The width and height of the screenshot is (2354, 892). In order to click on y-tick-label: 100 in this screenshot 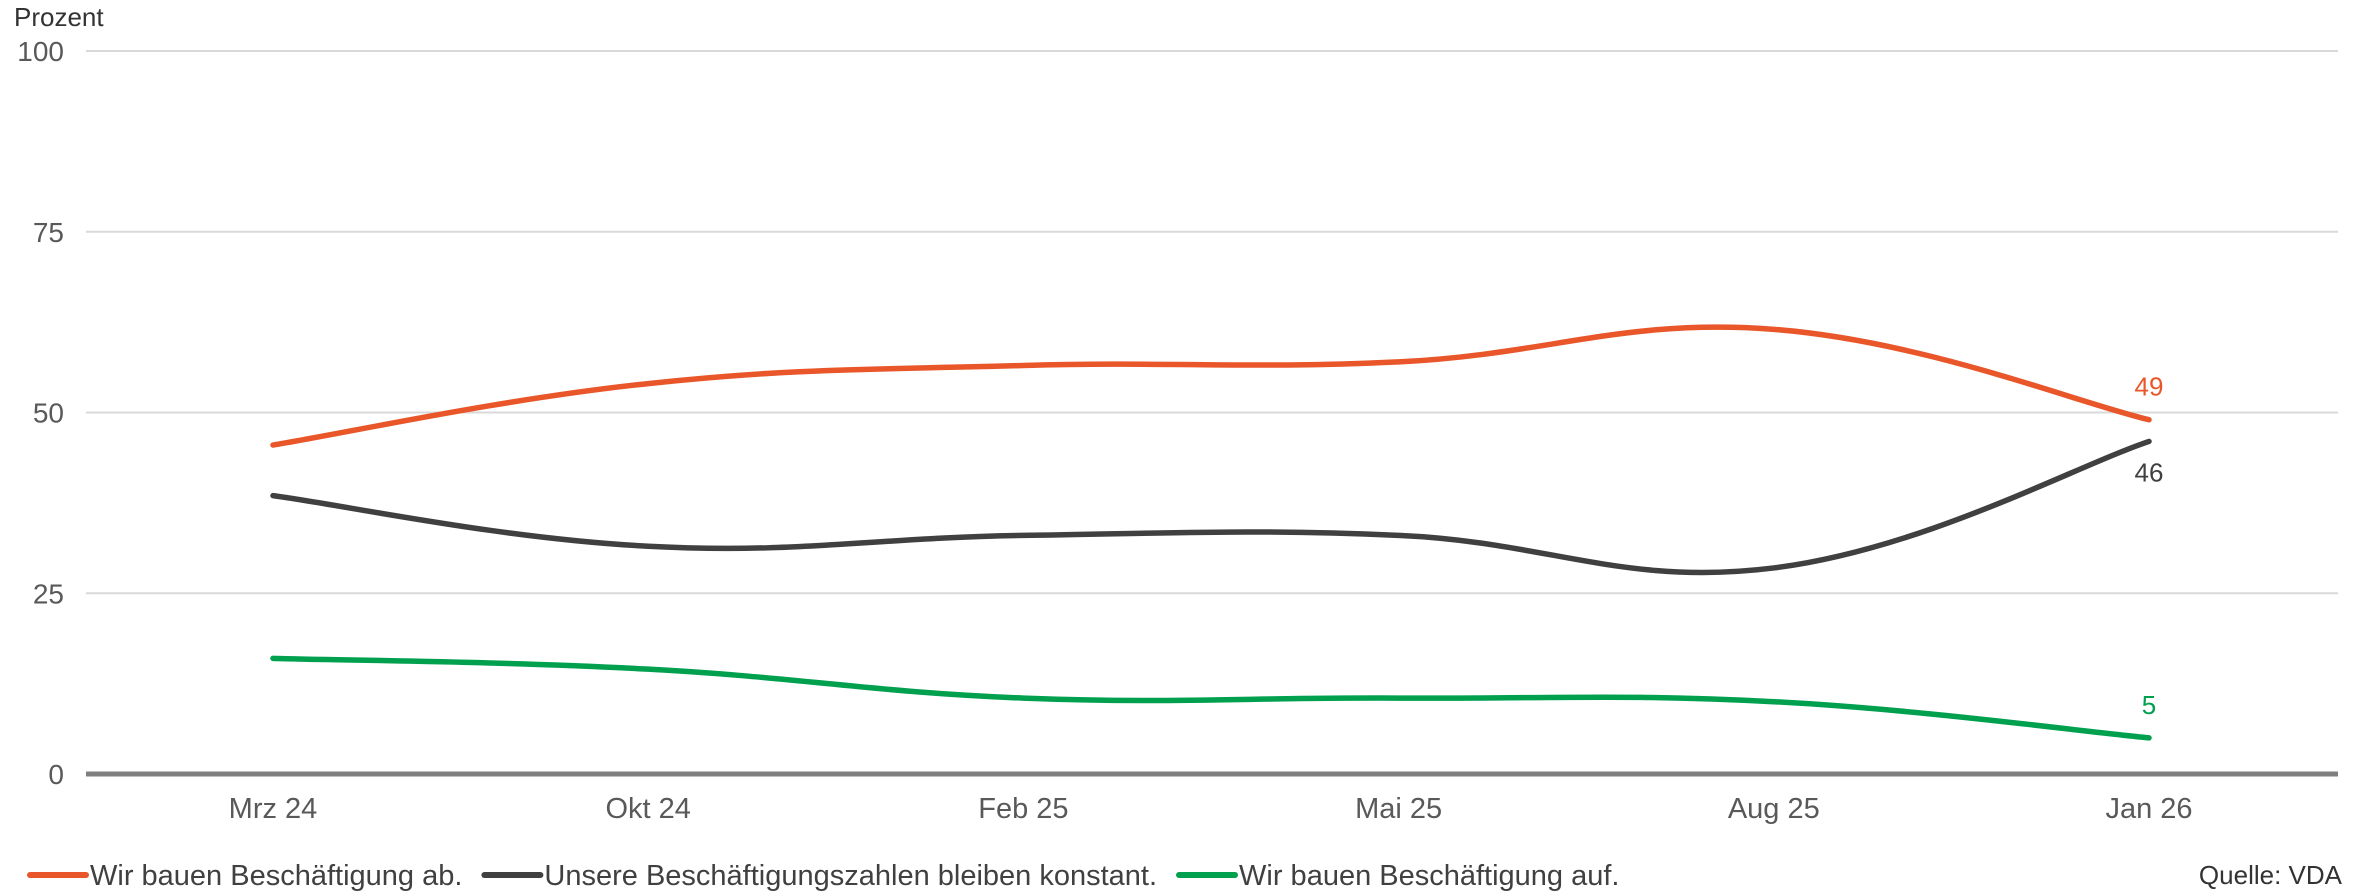, I will do `click(40, 51)`.